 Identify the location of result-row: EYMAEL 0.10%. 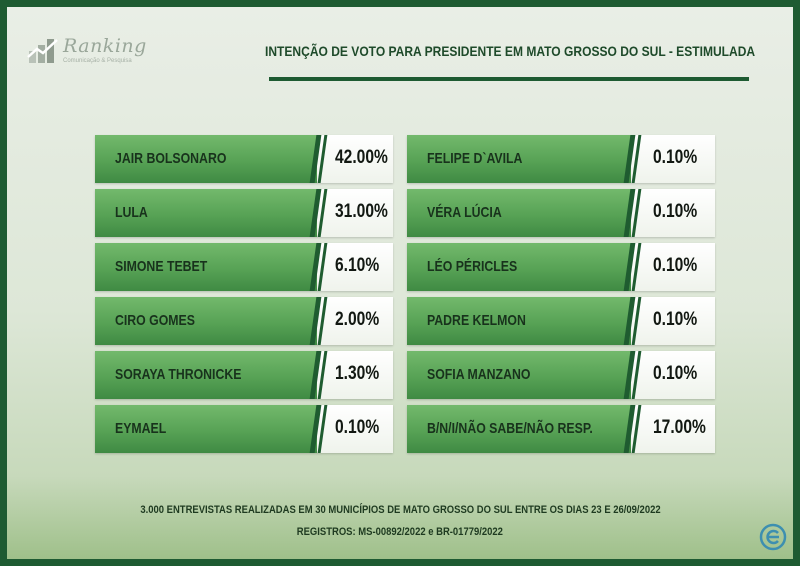
(244, 429).